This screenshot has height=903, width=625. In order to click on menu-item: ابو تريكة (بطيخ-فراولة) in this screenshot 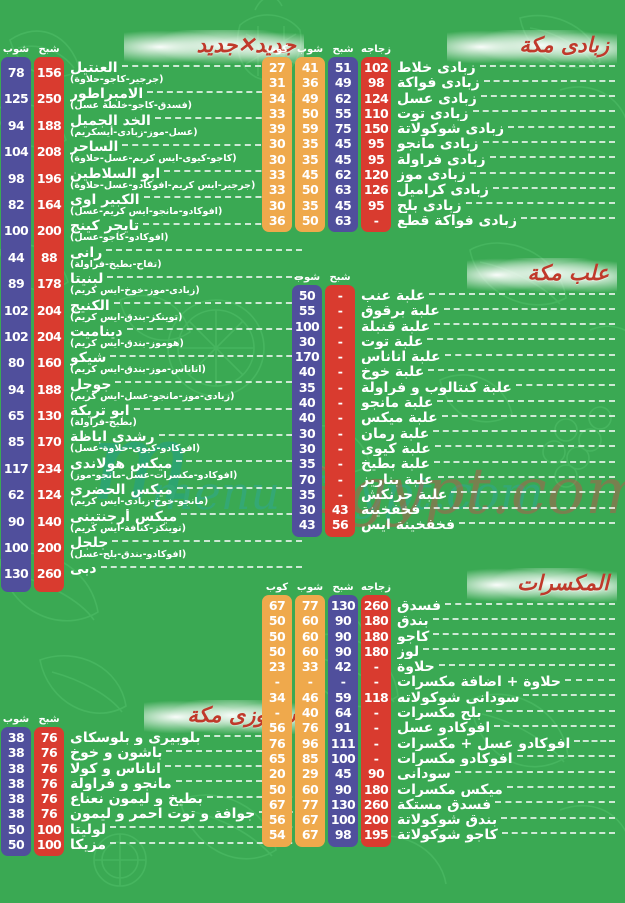, I will do `click(188, 416)`.